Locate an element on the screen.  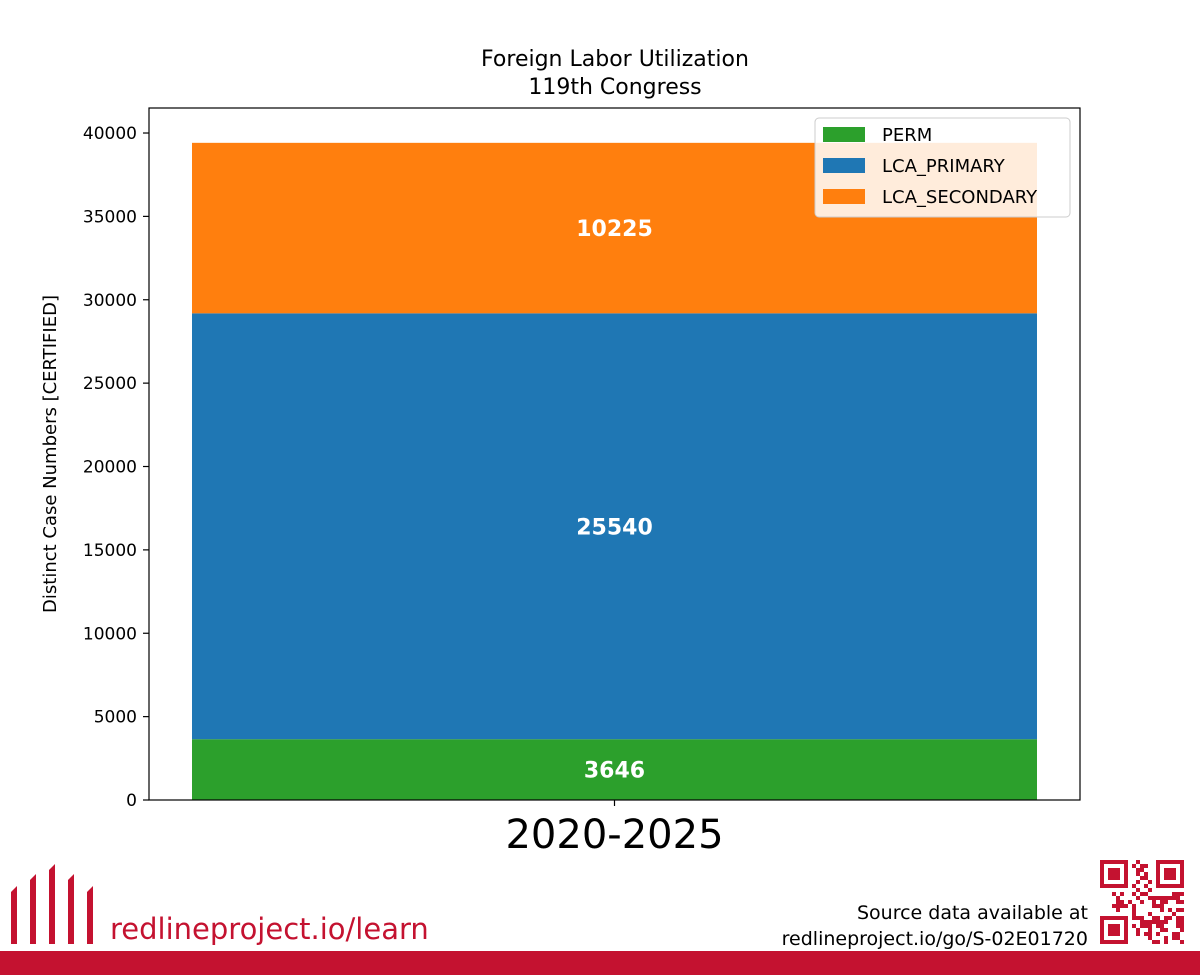
legend-label: LCA_SECONDARY is located at coordinates (960, 197).